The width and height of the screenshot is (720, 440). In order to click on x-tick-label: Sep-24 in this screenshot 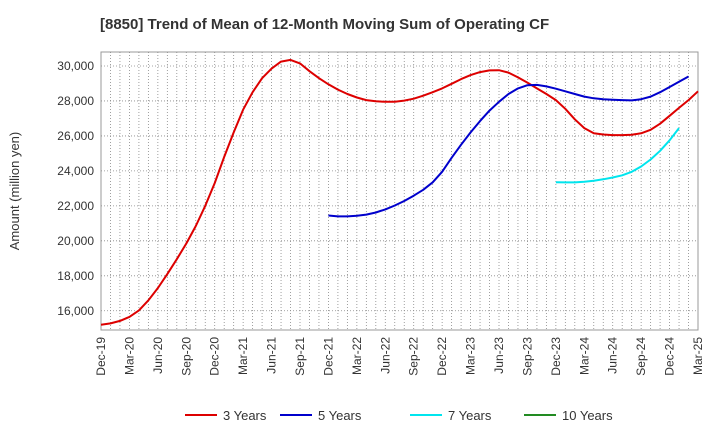, I will do `click(641, 356)`.